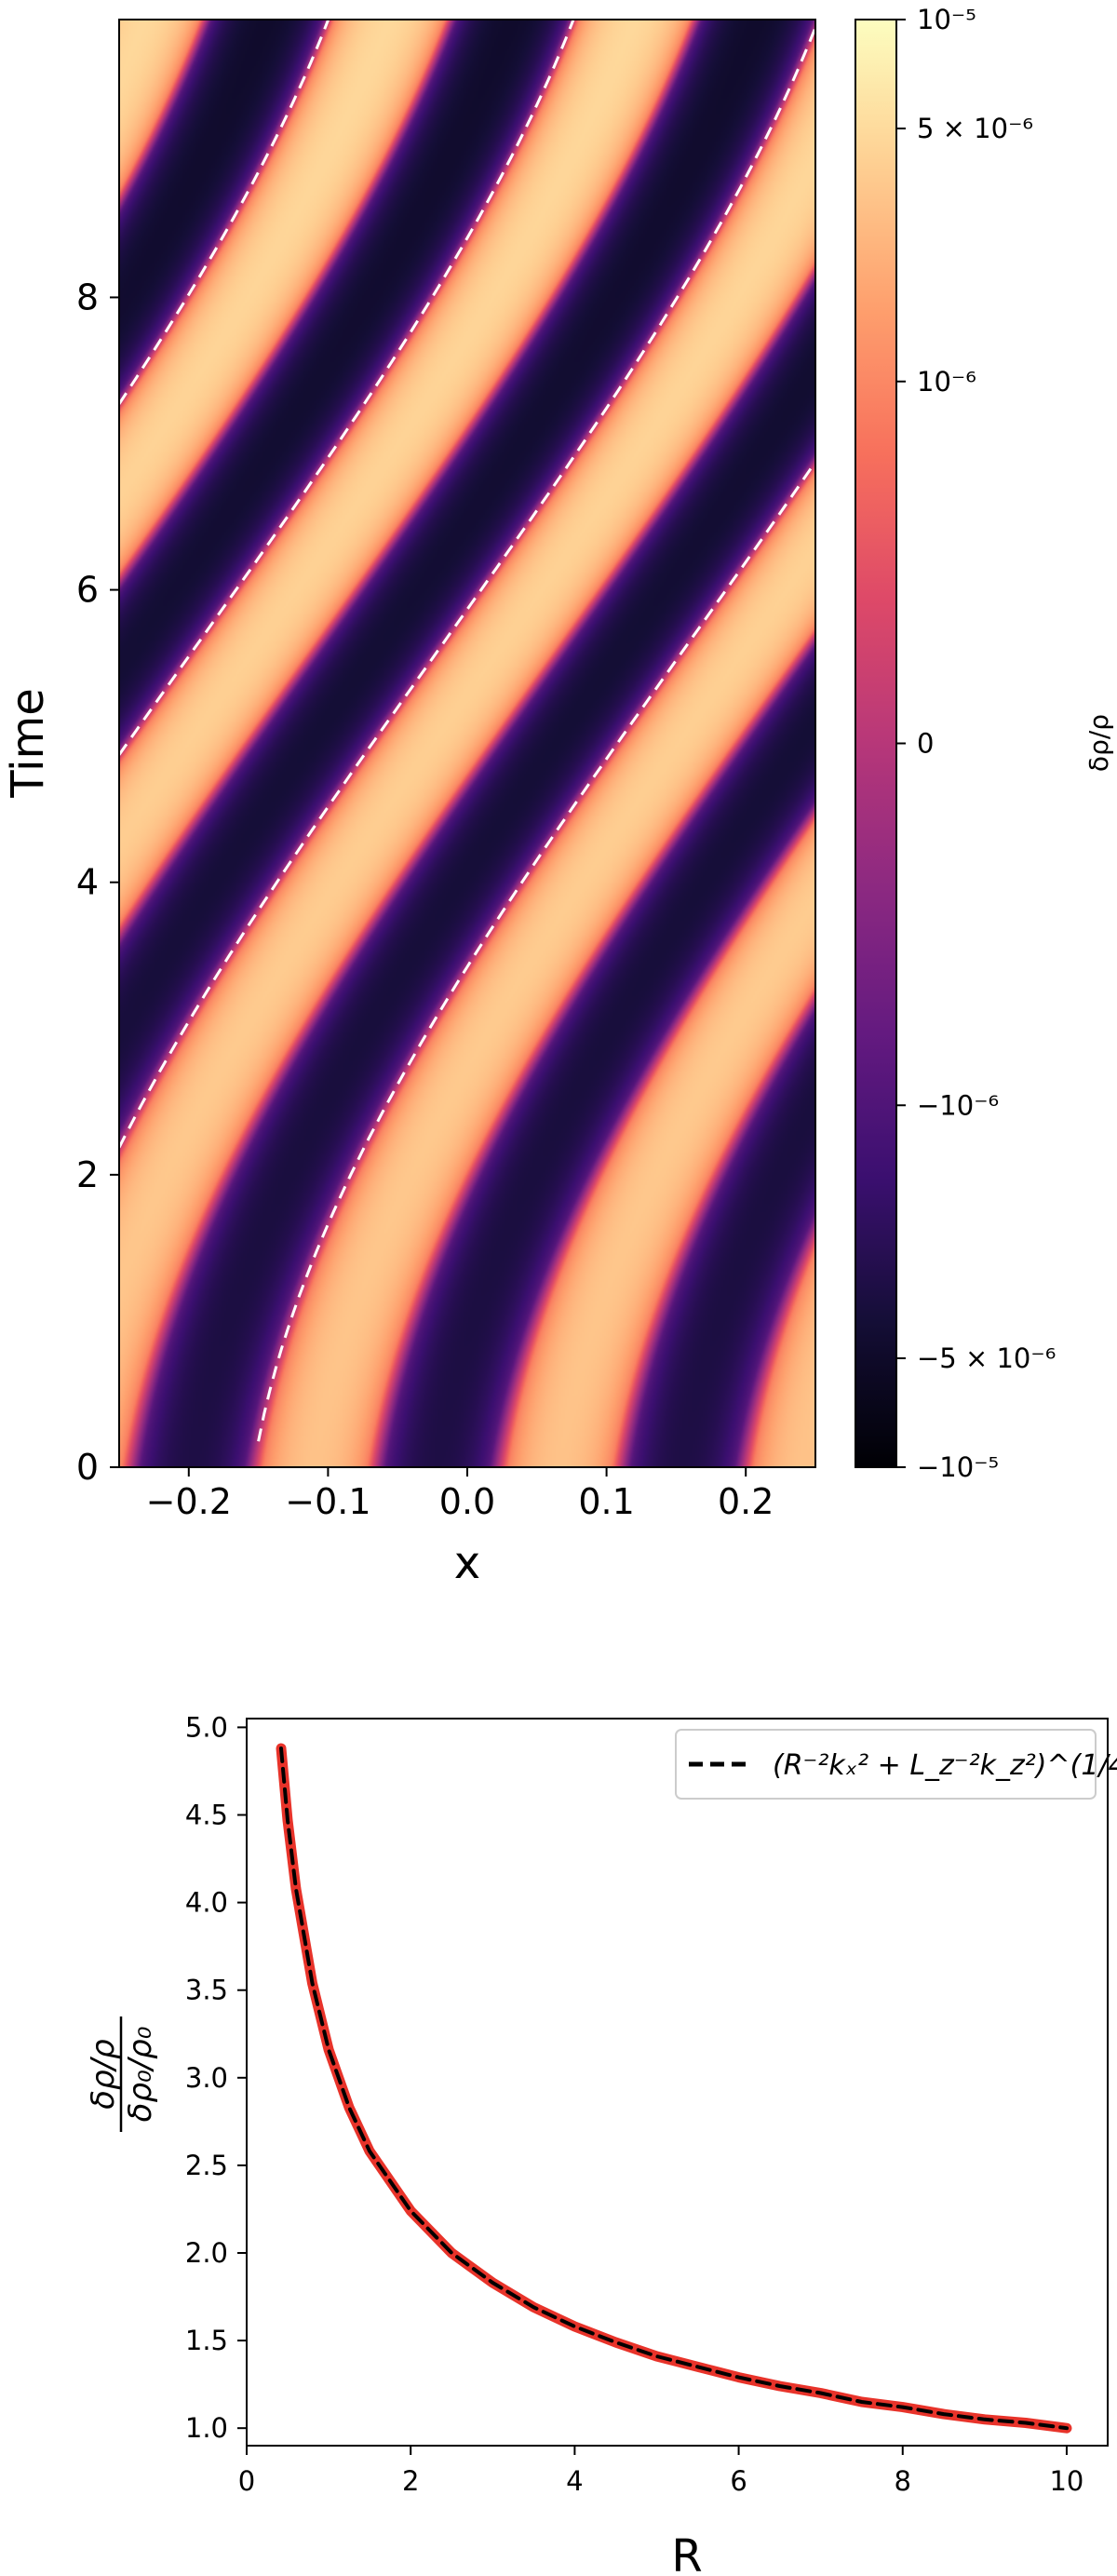 This screenshot has width=1117, height=2576. I want to click on x-tick-label: 0.0, so click(467, 1501).